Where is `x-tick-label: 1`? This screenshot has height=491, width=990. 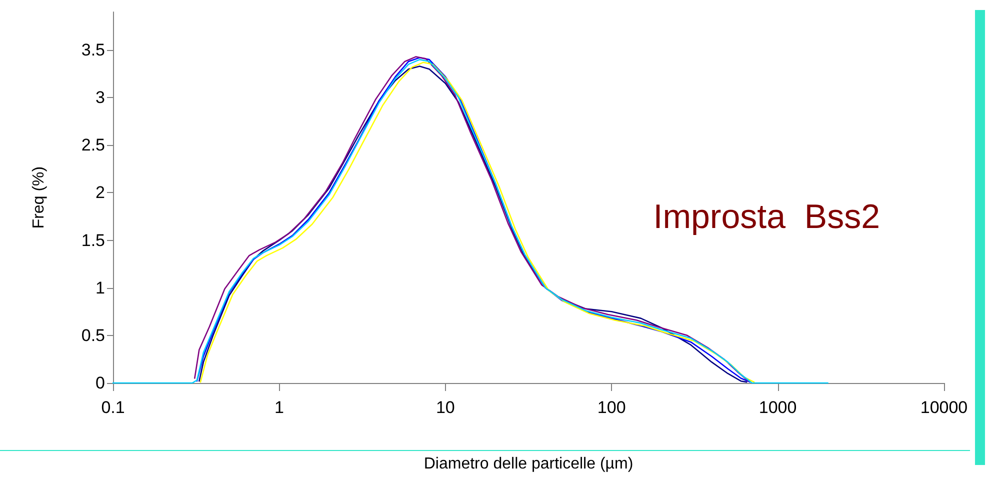
x-tick-label: 1 is located at coordinates (279, 407).